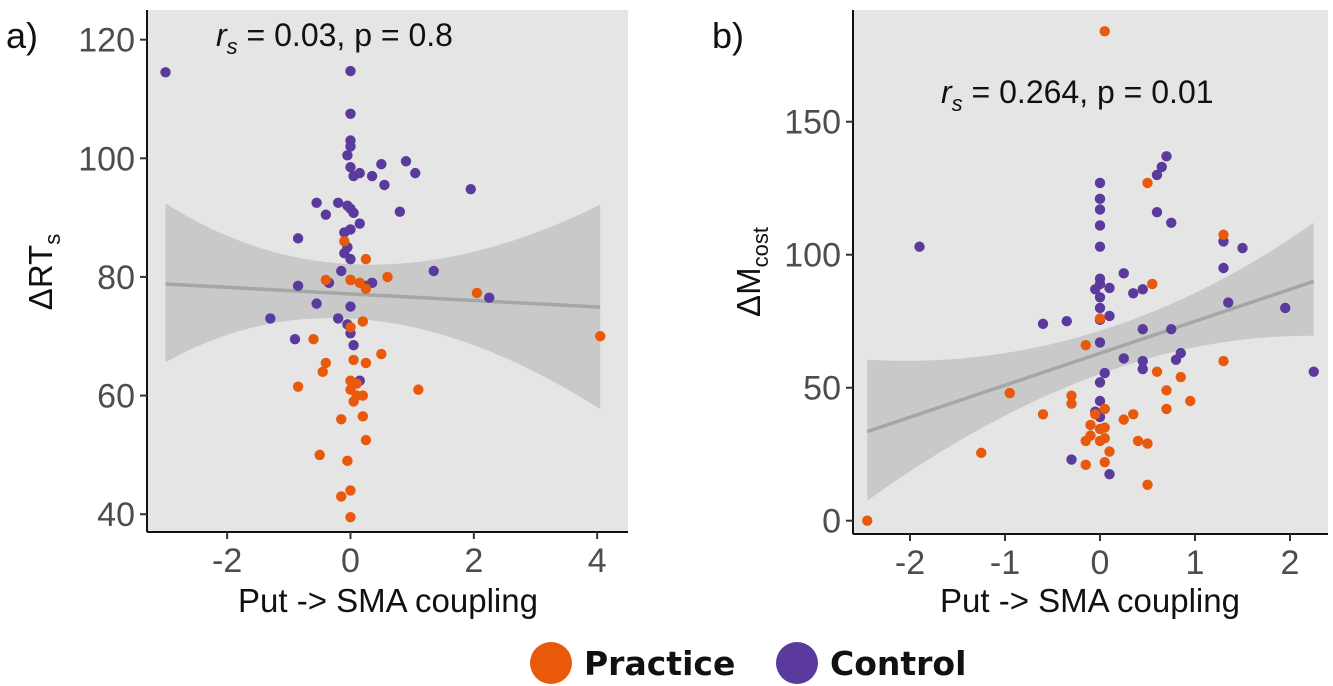  Describe the element at coordinates (52, 239) in the screenshot. I see `y-axis-label-sub: s` at that location.